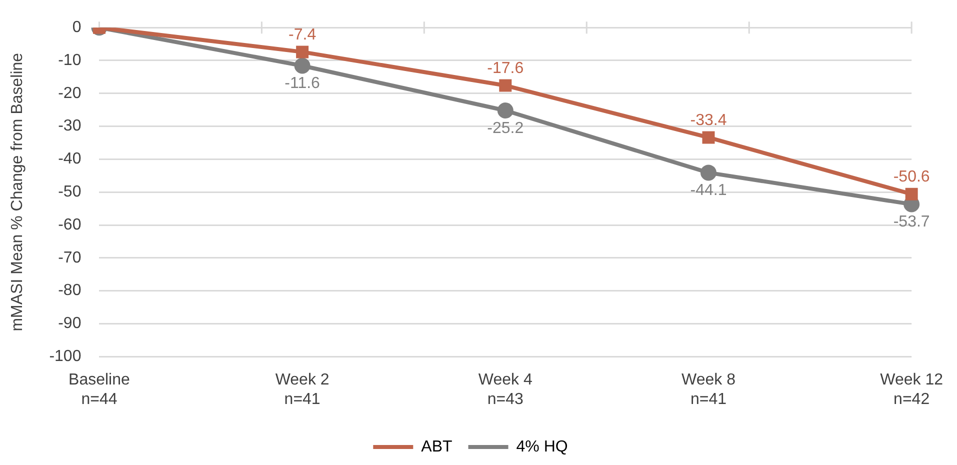 The width and height of the screenshot is (957, 465). What do you see at coordinates (70, 225) in the screenshot?
I see `y-tick-label: -60` at bounding box center [70, 225].